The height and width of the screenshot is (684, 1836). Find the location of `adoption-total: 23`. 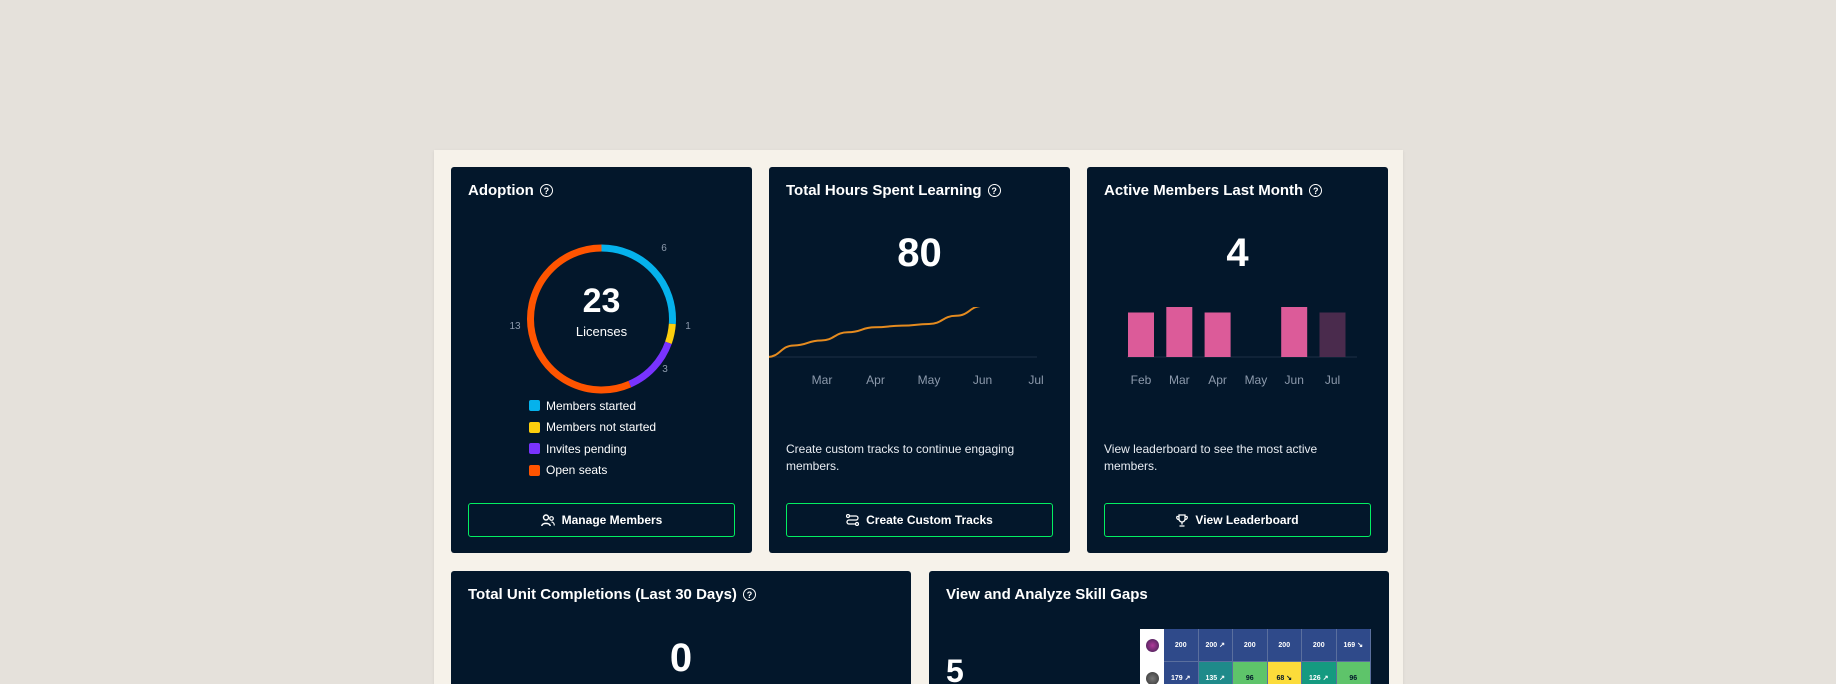

adoption-total: 23 is located at coordinates (601, 301).